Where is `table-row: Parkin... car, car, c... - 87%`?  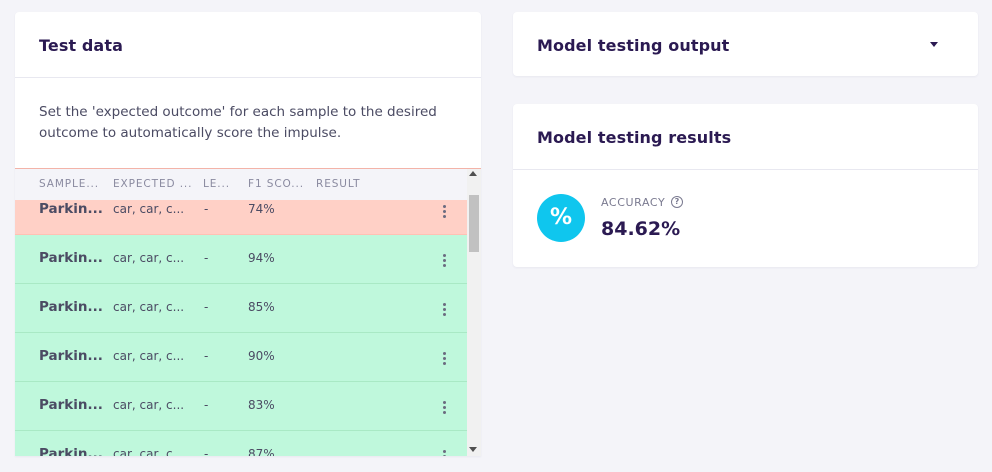 table-row: Parkin... car, car, c... - 87% is located at coordinates (241, 443).